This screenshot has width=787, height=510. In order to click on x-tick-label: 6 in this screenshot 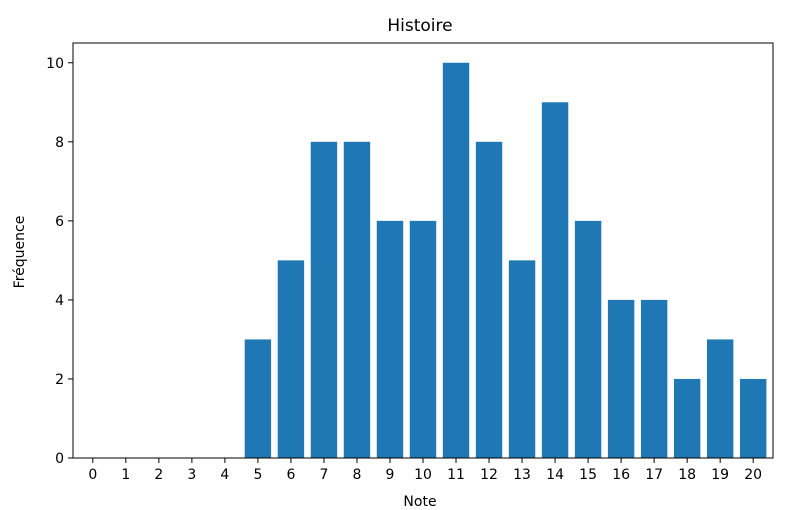, I will do `click(290, 475)`.